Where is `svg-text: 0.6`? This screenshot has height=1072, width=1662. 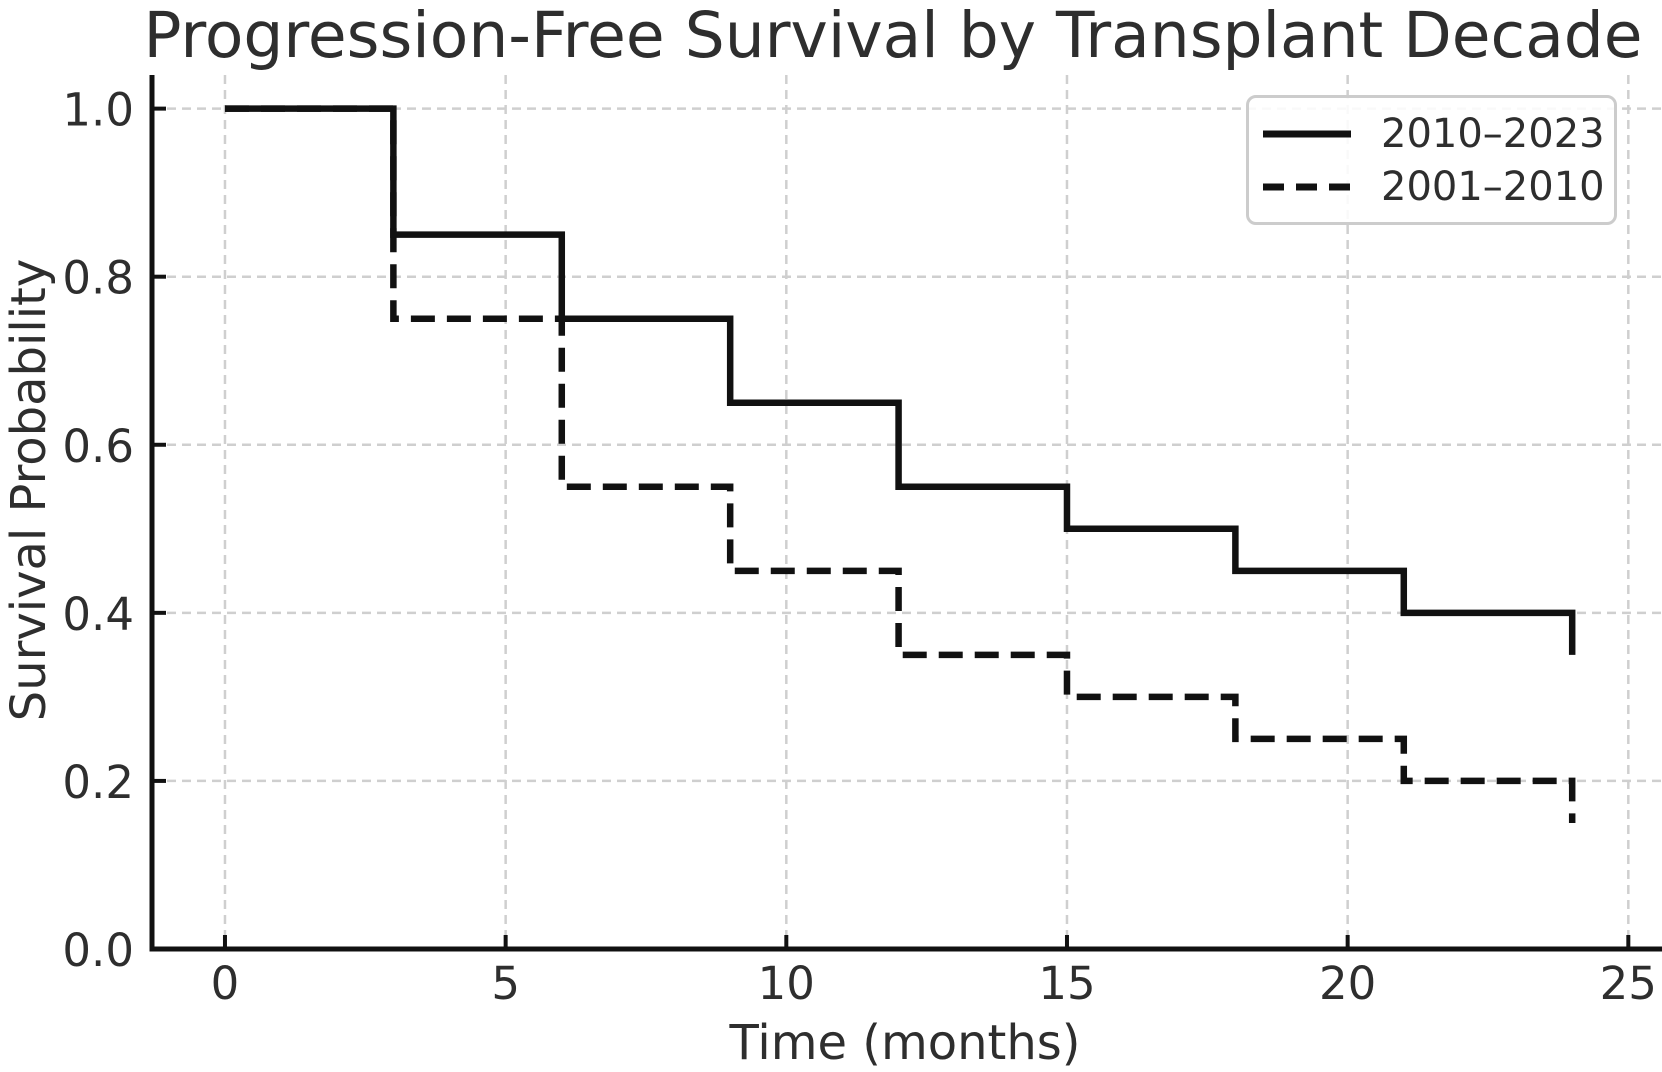
svg-text: 0.6 is located at coordinates (98, 446).